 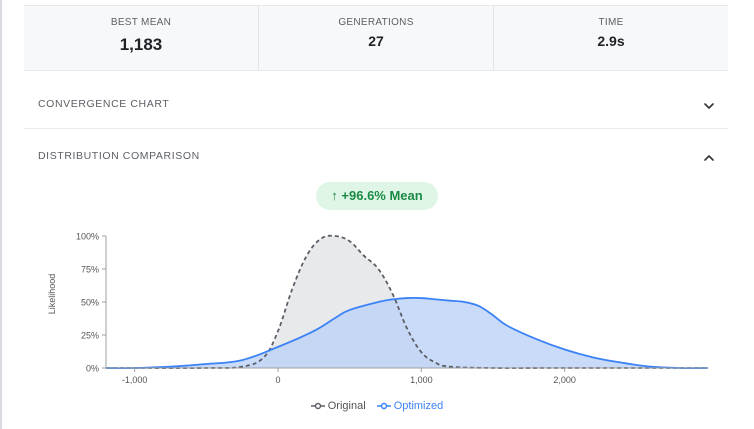 I want to click on chart-legend: Original Optimized, so click(x=377, y=406).